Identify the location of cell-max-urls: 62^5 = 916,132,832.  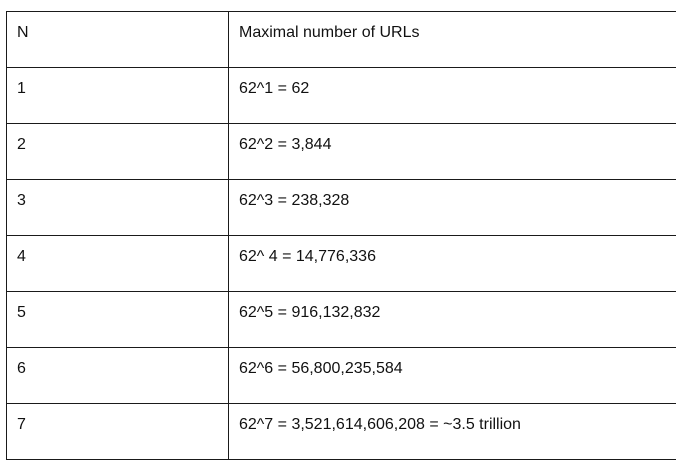
(452, 319).